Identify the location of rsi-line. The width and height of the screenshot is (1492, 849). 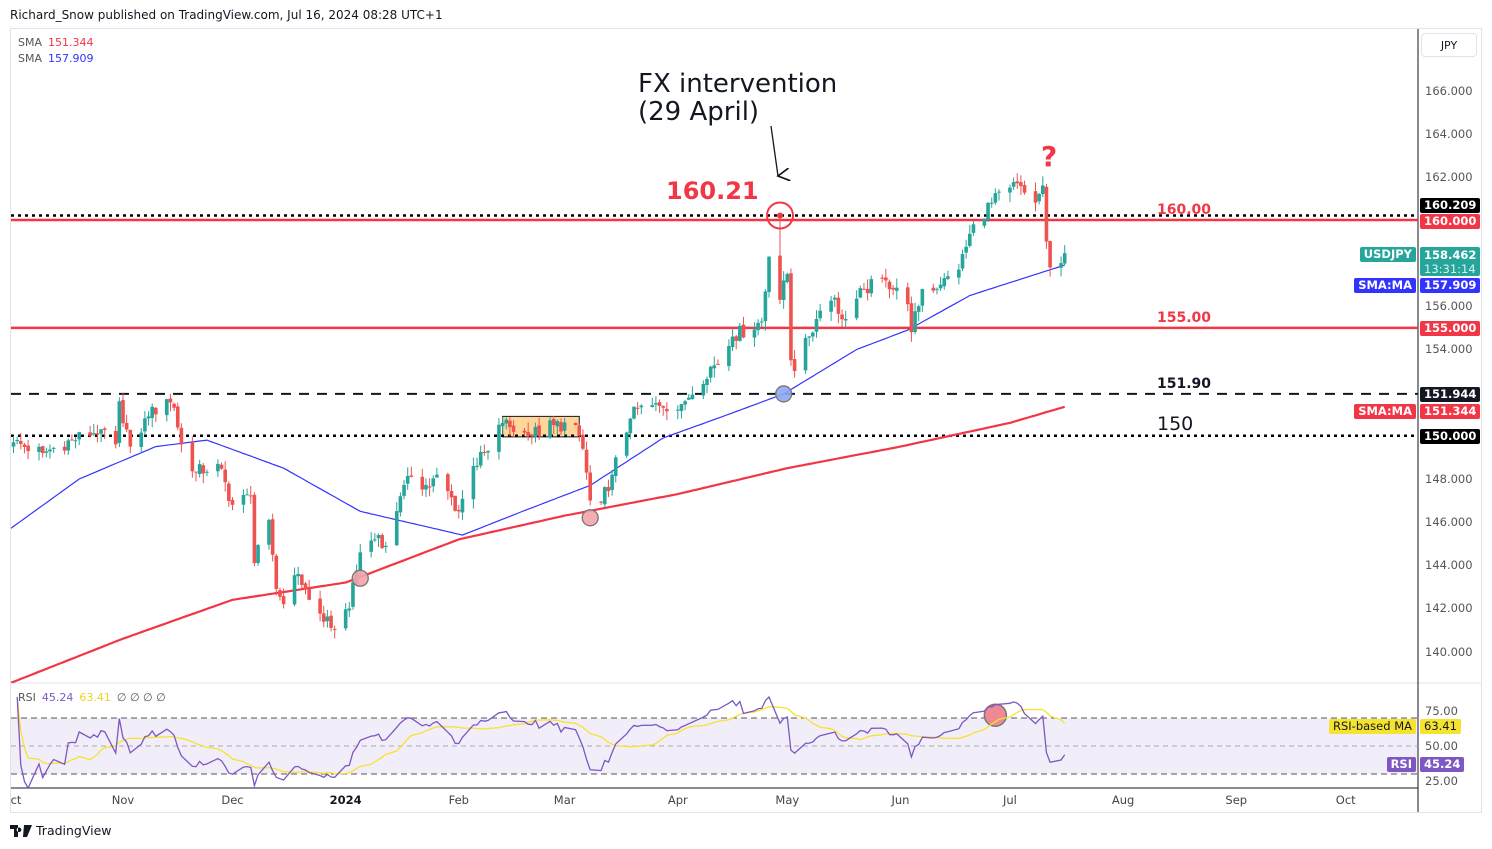
(541, 741).